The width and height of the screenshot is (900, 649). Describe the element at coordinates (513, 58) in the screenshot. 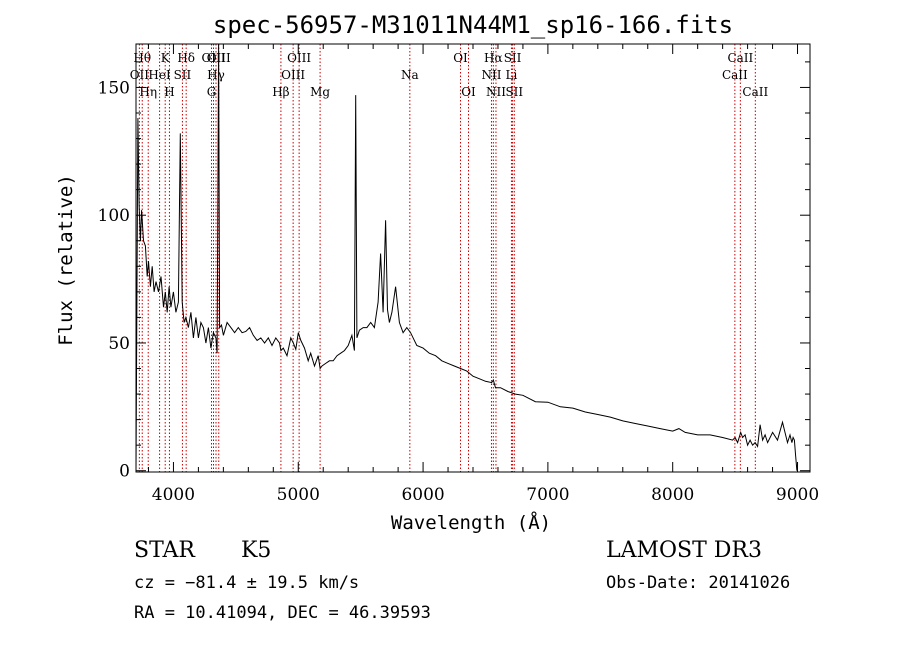

I see `line-label-23: SII` at that location.